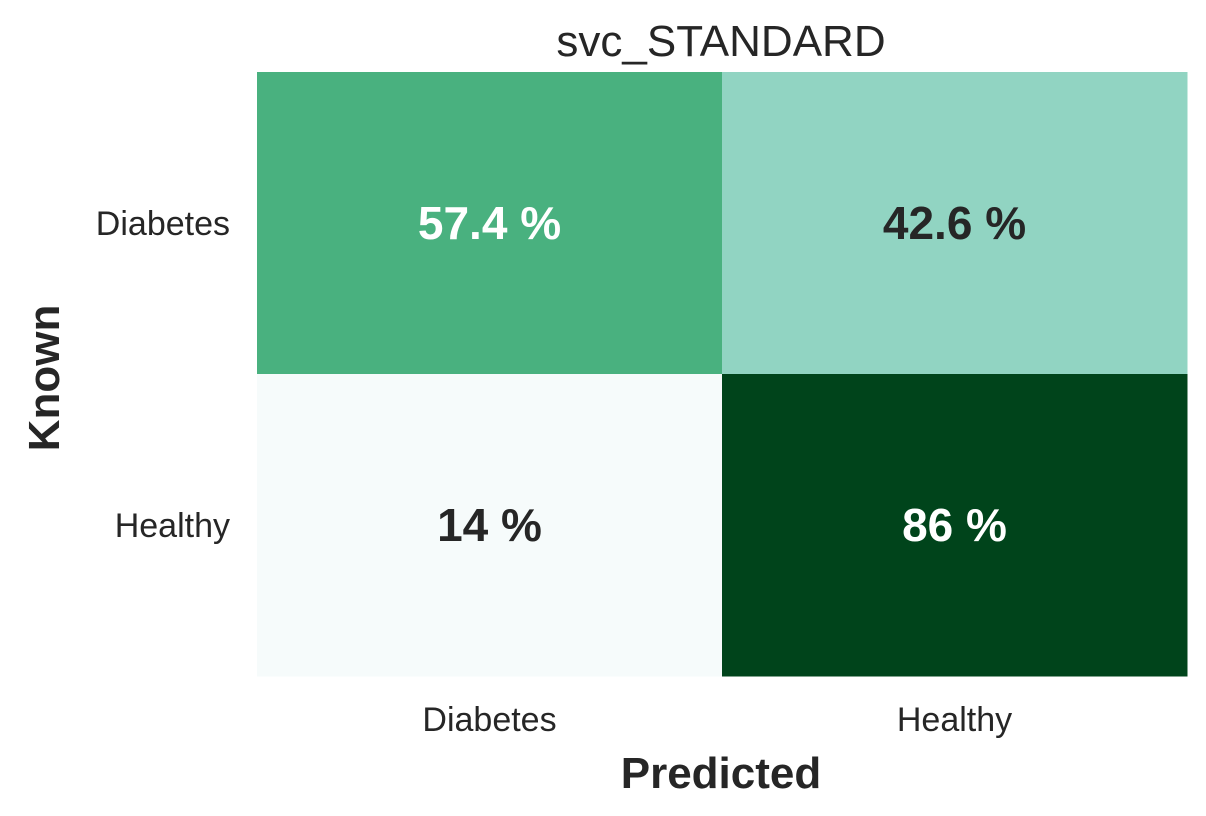  I want to click on cell-value-label: 14 %, so click(489, 525).